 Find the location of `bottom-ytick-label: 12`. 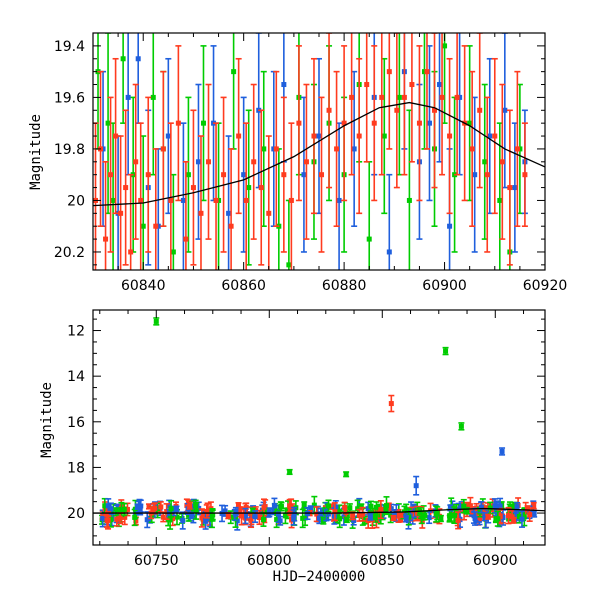

bottom-ytick-label: 12 is located at coordinates (76, 332).